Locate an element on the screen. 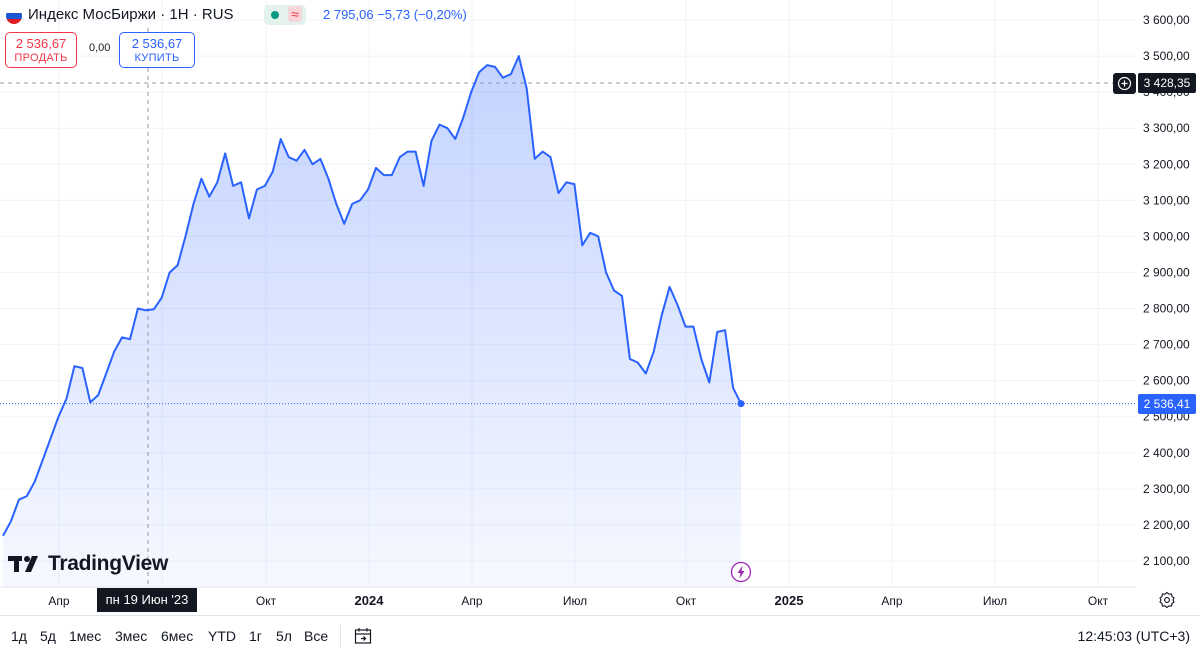 This screenshot has height=656, width=1200. range-button: 1г is located at coordinates (255, 636).